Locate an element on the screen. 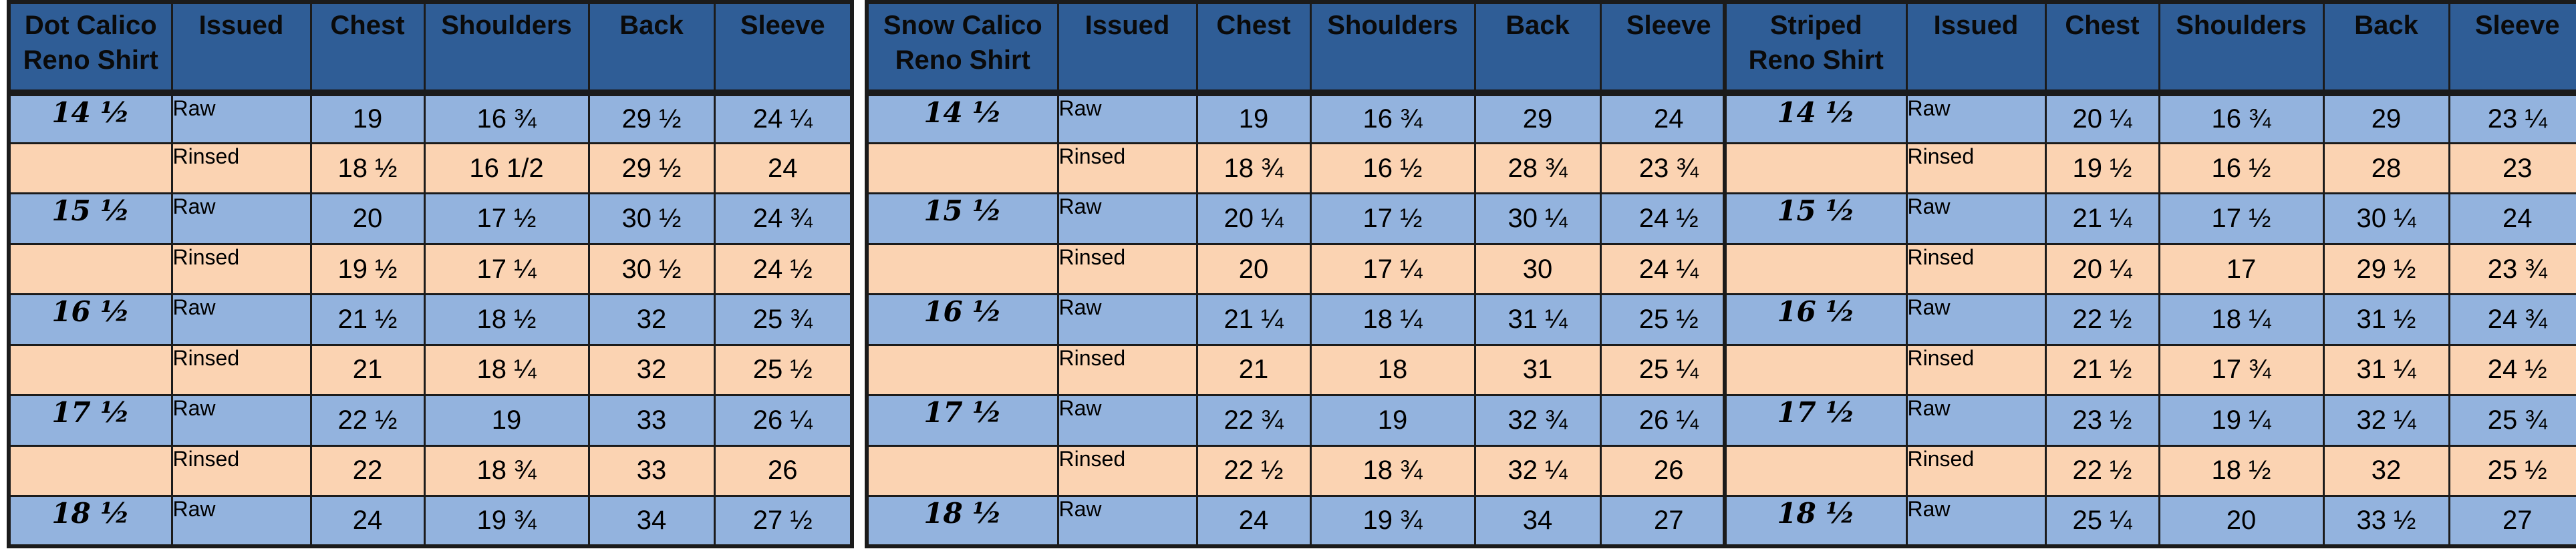 Image resolution: width=2576 pixels, height=555 pixels. table-row: 16 ½ Raw 21 ¼ 18 ¼ 31 ¼ 25 ½ is located at coordinates (1302, 319).